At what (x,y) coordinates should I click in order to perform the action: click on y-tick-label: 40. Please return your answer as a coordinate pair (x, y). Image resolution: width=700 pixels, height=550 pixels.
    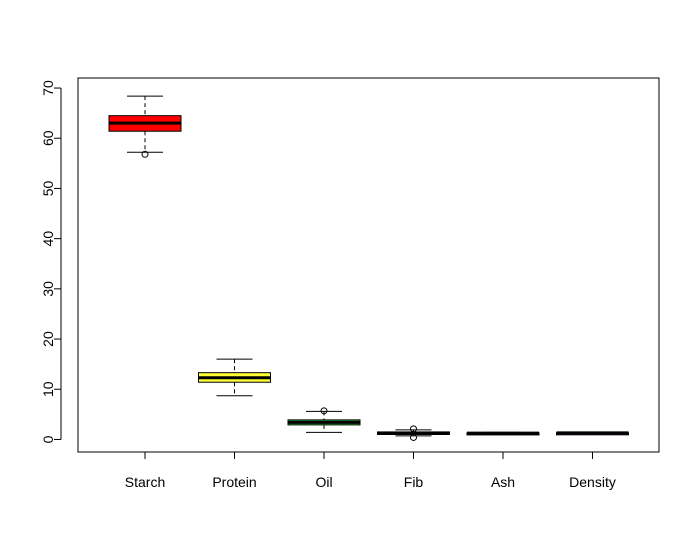
    Looking at the image, I should click on (48, 239).